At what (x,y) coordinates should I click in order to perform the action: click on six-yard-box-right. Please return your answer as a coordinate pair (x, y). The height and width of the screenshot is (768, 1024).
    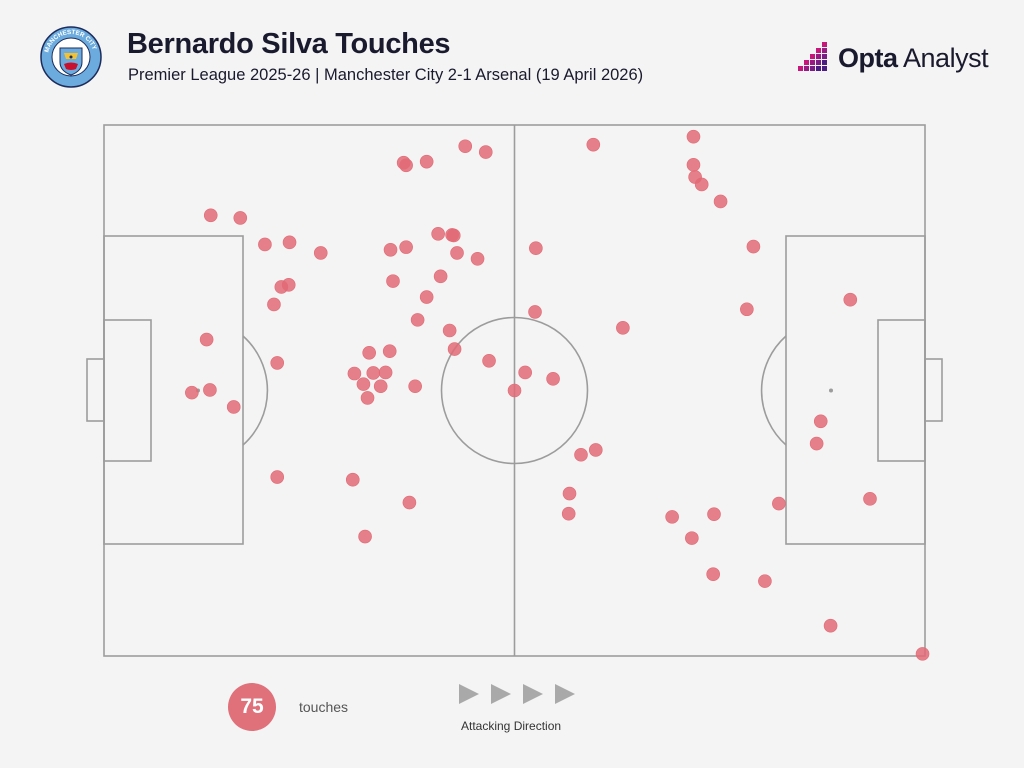
    Looking at the image, I should click on (901, 390).